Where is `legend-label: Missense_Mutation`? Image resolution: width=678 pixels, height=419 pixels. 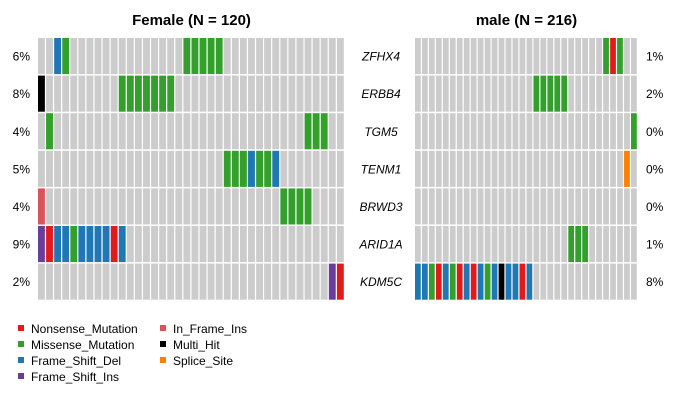 legend-label: Missense_Mutation is located at coordinates (82, 345).